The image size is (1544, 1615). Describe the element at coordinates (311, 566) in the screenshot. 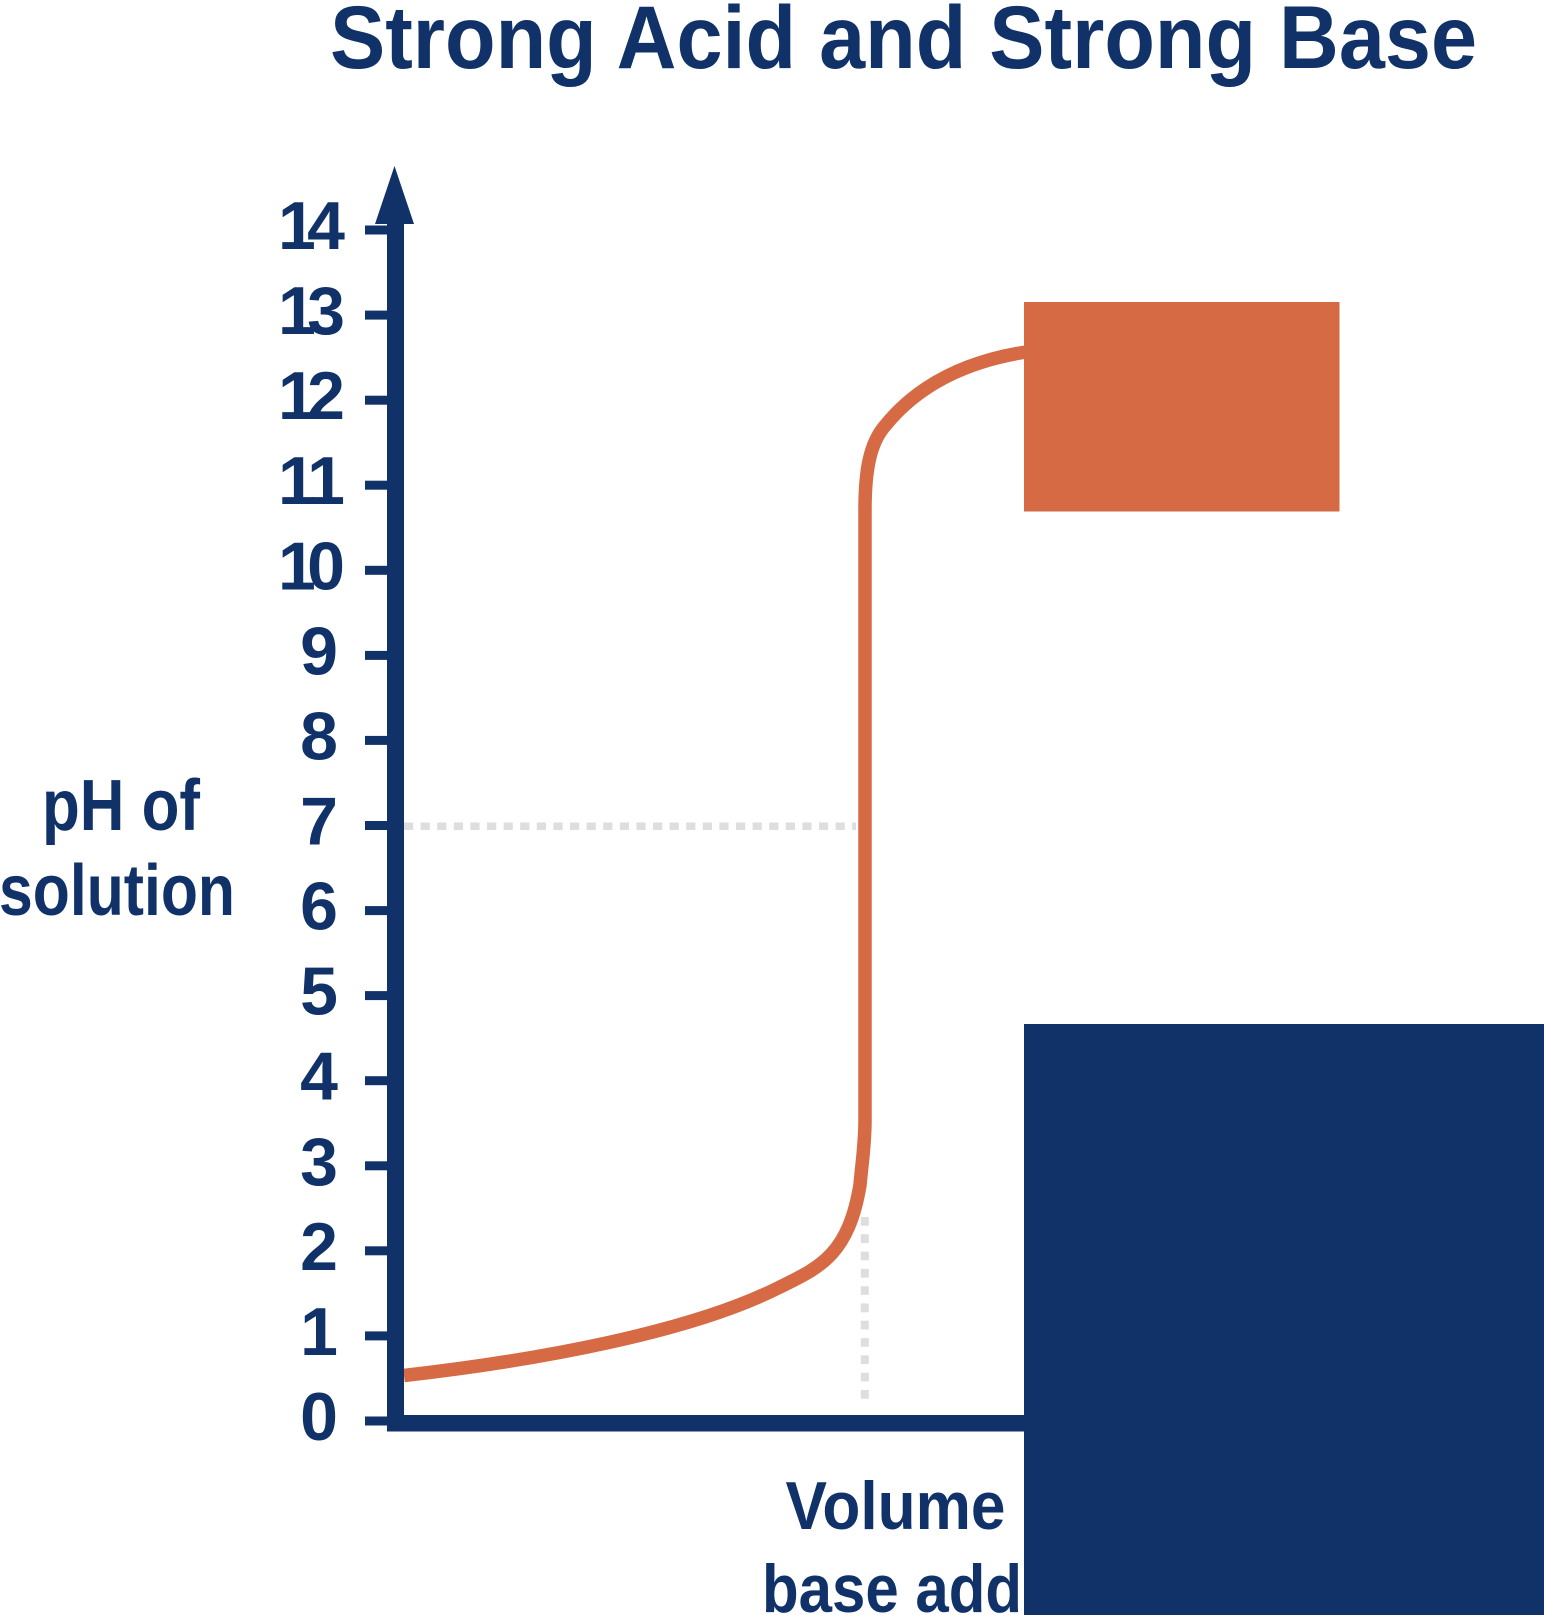

I see `svg-text: 10` at that location.